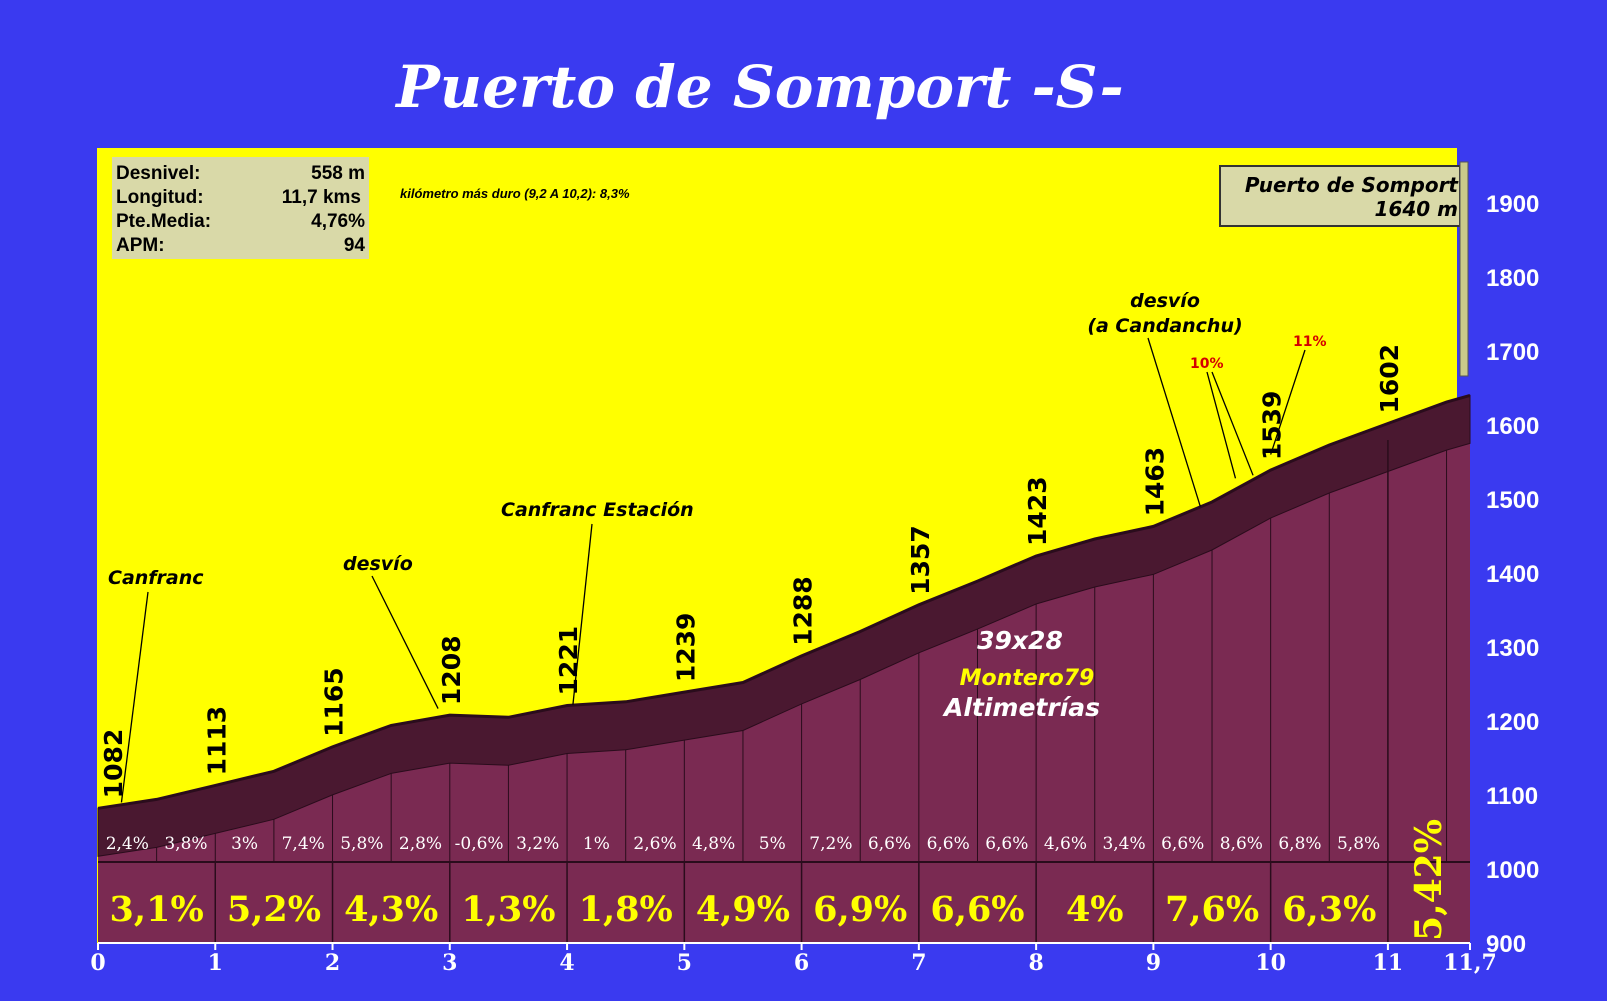  I want to click on y-tick-label: 1300, so click(1512, 648).